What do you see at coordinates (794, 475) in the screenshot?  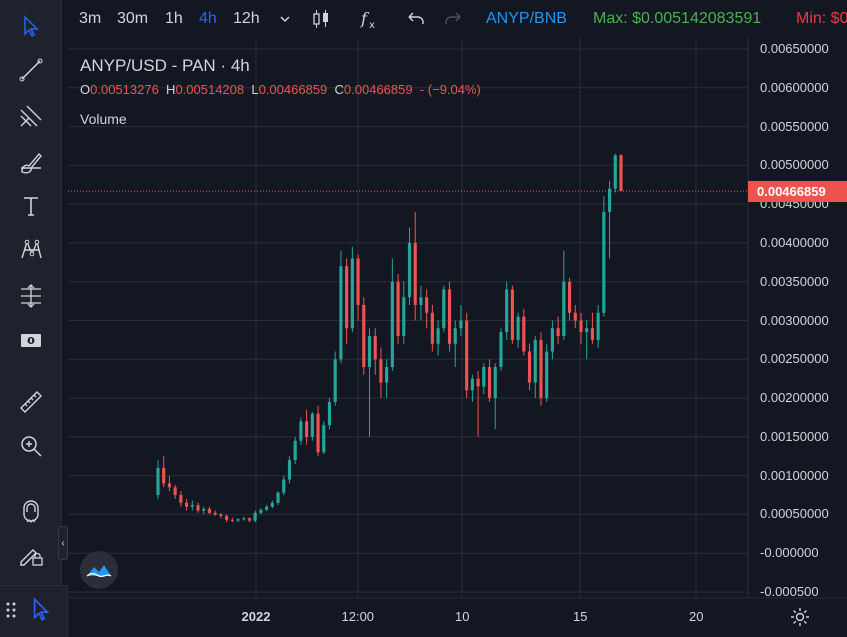 I see `price-tick-label: 0.00100000` at bounding box center [794, 475].